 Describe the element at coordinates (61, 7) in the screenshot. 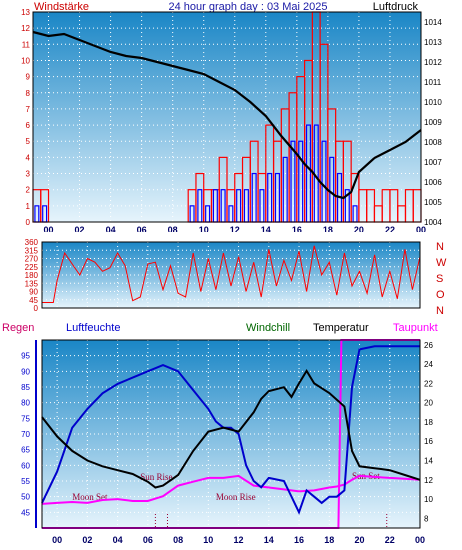

I see `wind-axis-label: Windstärke` at that location.